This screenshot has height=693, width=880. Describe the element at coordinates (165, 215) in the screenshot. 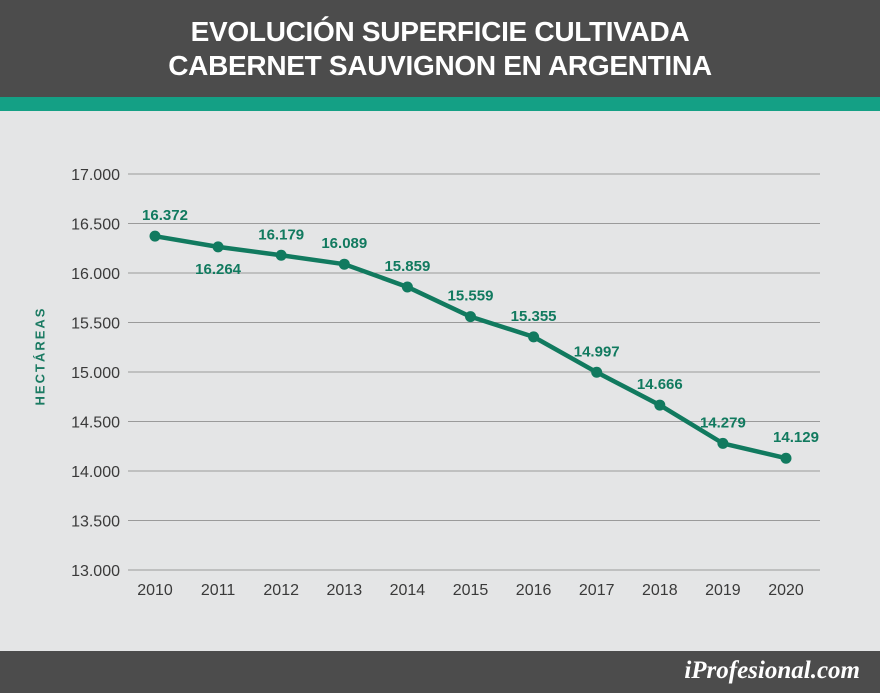

I see `data-label: 16.372` at that location.